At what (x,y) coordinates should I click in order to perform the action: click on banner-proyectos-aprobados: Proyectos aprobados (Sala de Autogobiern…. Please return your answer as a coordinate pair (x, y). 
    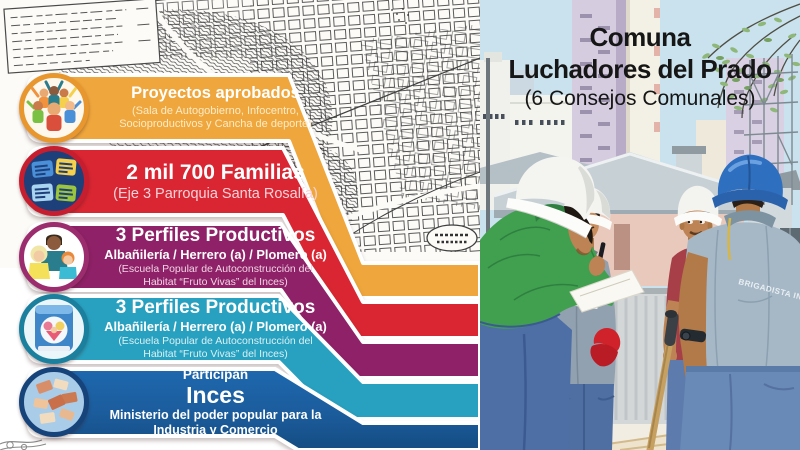
    Looking at the image, I should click on (170, 108).